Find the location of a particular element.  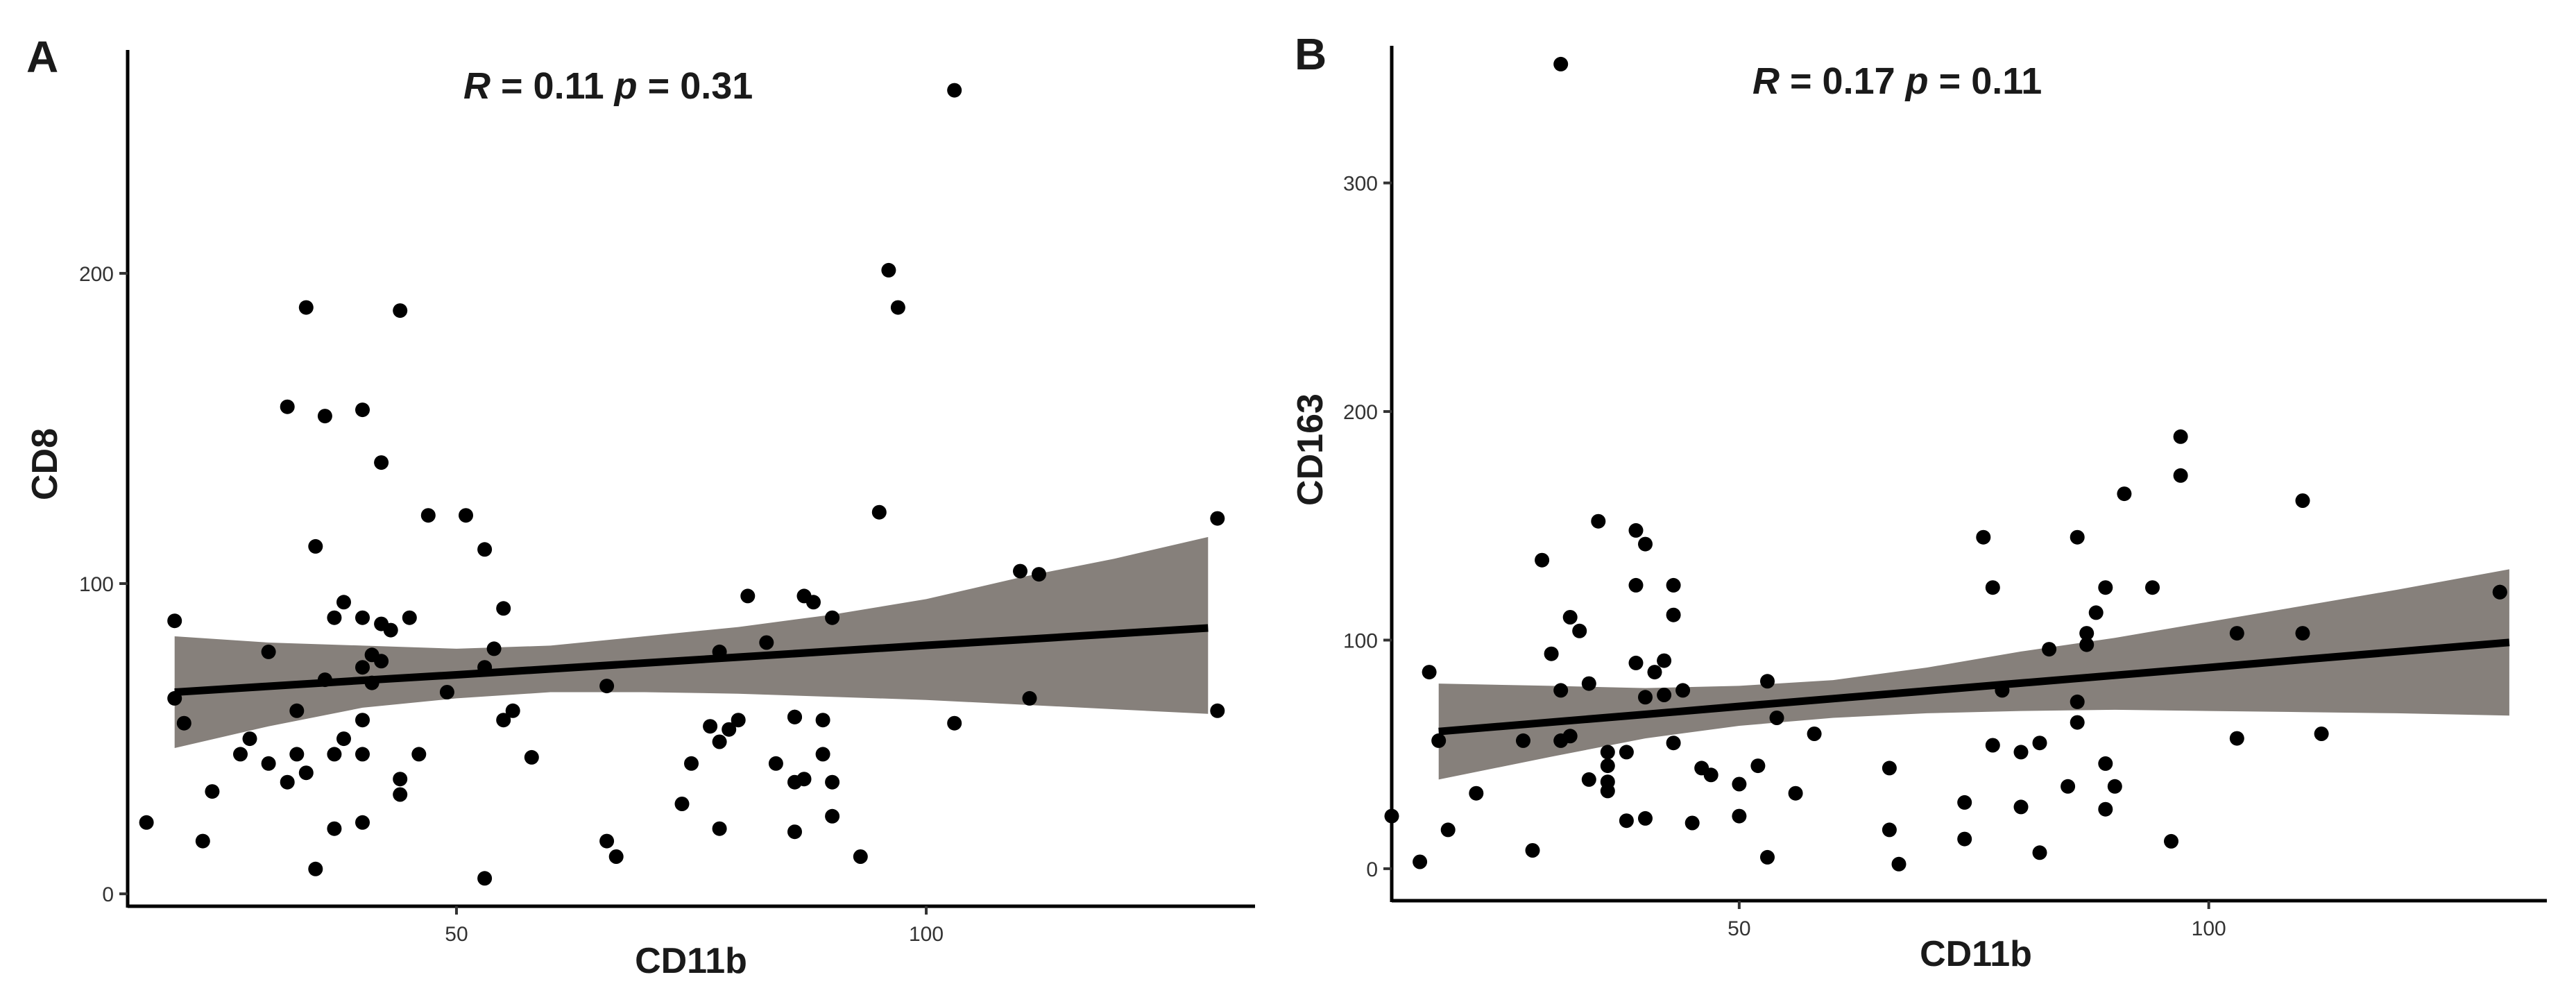

panel-a-y-tick-label: 200 is located at coordinates (96, 275).